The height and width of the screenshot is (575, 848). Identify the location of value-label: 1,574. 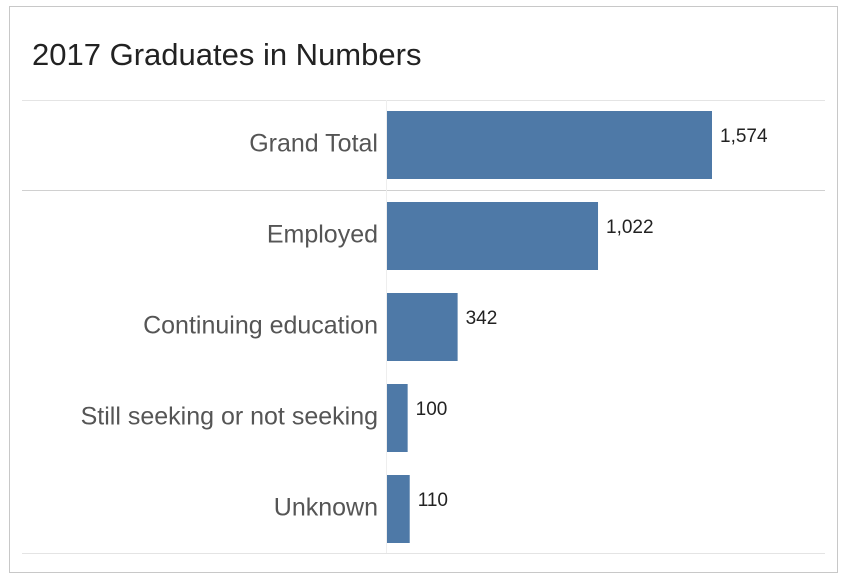
(744, 136).